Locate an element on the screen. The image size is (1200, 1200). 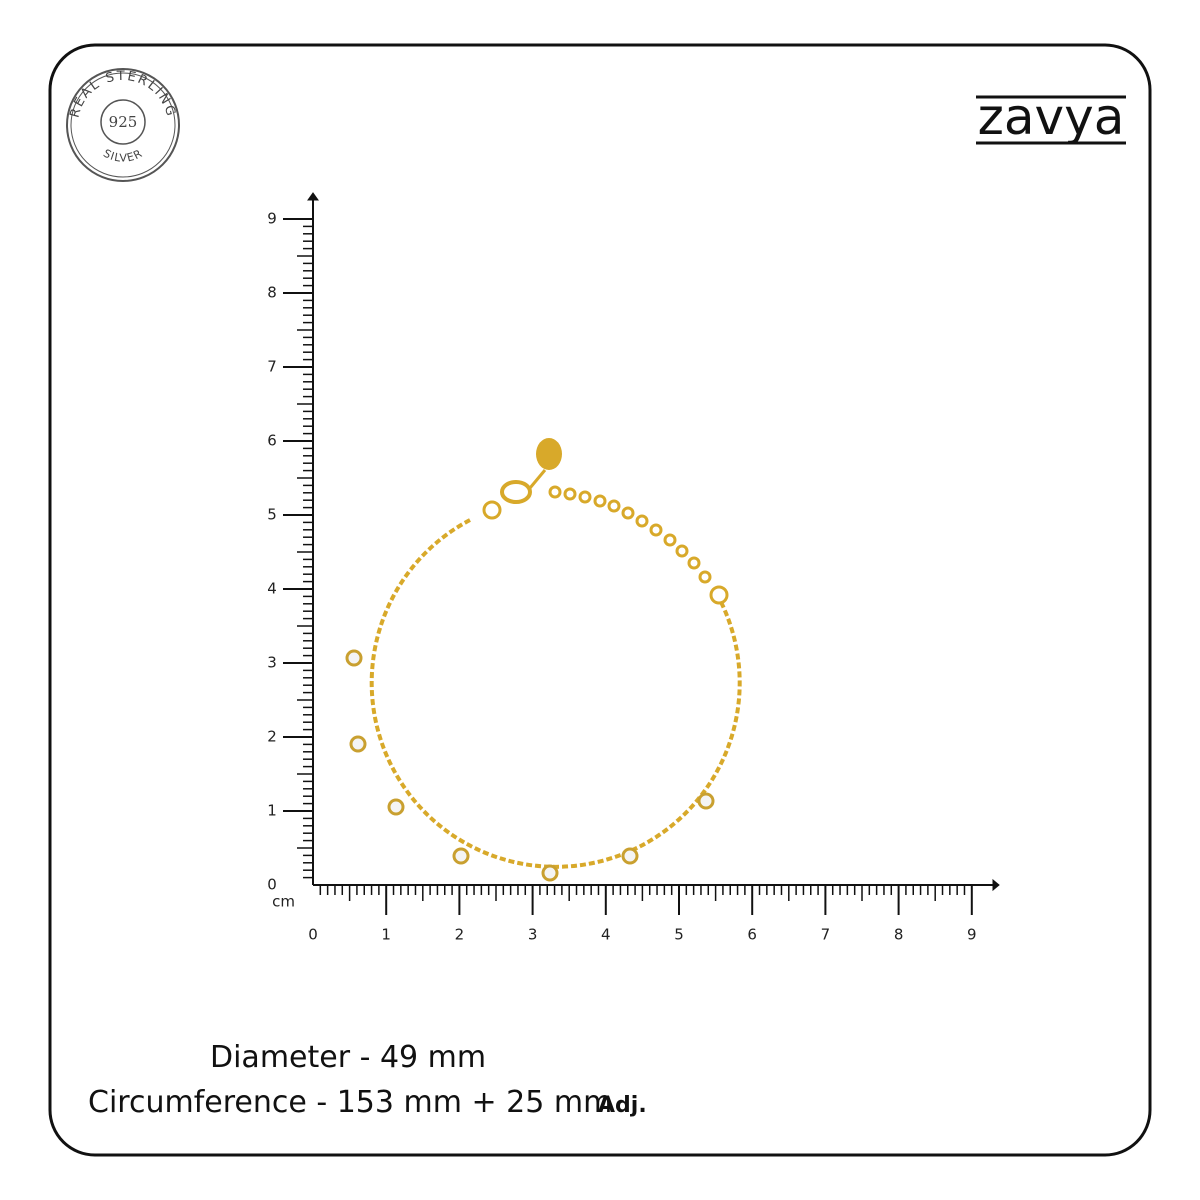
brand-logo: zavya is located at coordinates (1051, 117).